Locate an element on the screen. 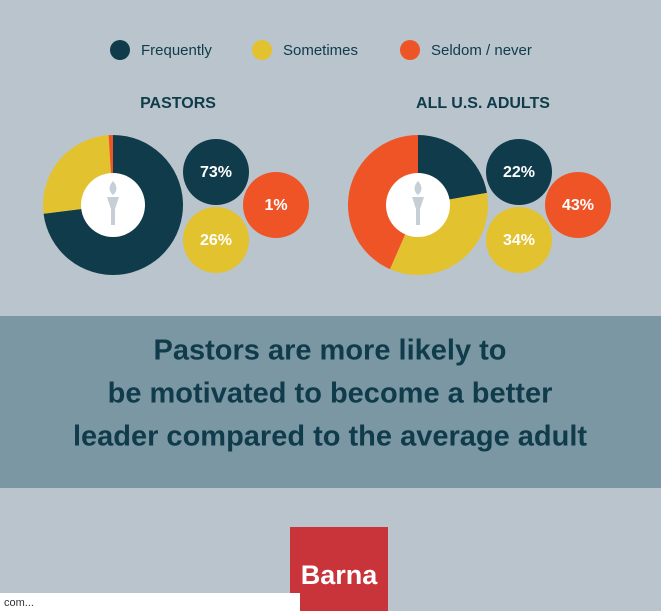 This screenshot has height=611, width=661. logo-box is located at coordinates (339, 569).